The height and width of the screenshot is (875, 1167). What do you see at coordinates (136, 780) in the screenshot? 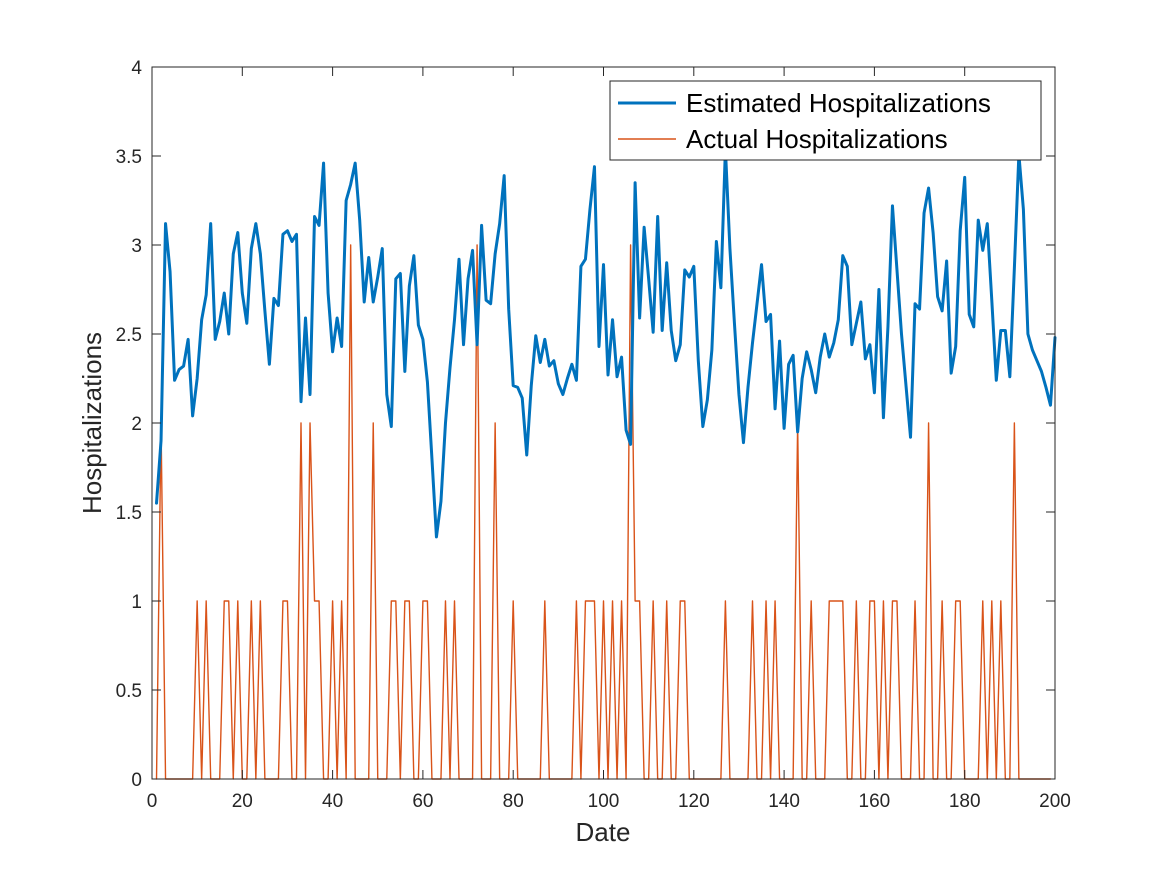
I see `y-tick-label: 0` at bounding box center [136, 780].